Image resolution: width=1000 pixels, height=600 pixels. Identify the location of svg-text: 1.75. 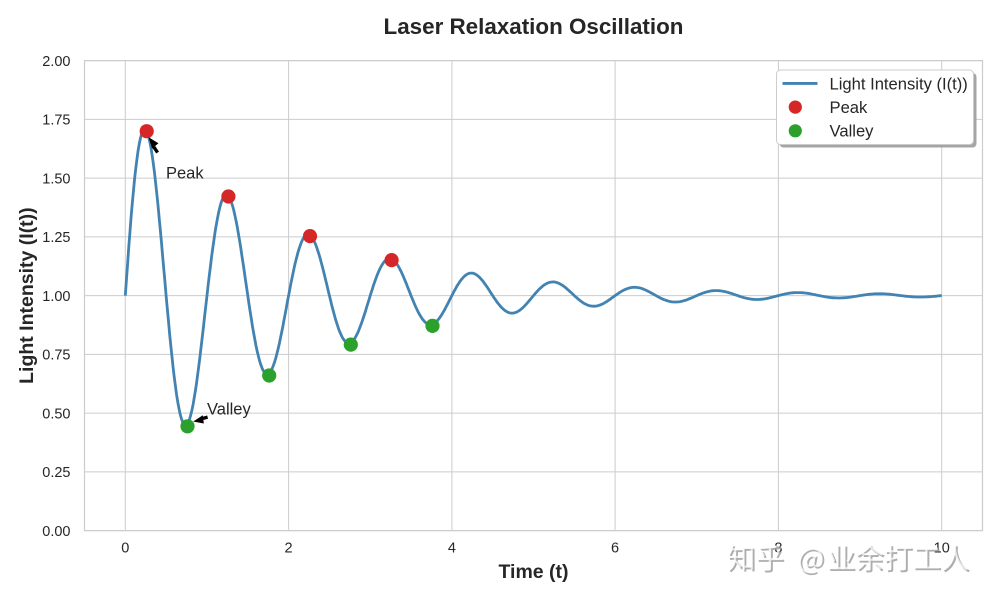
(56, 121).